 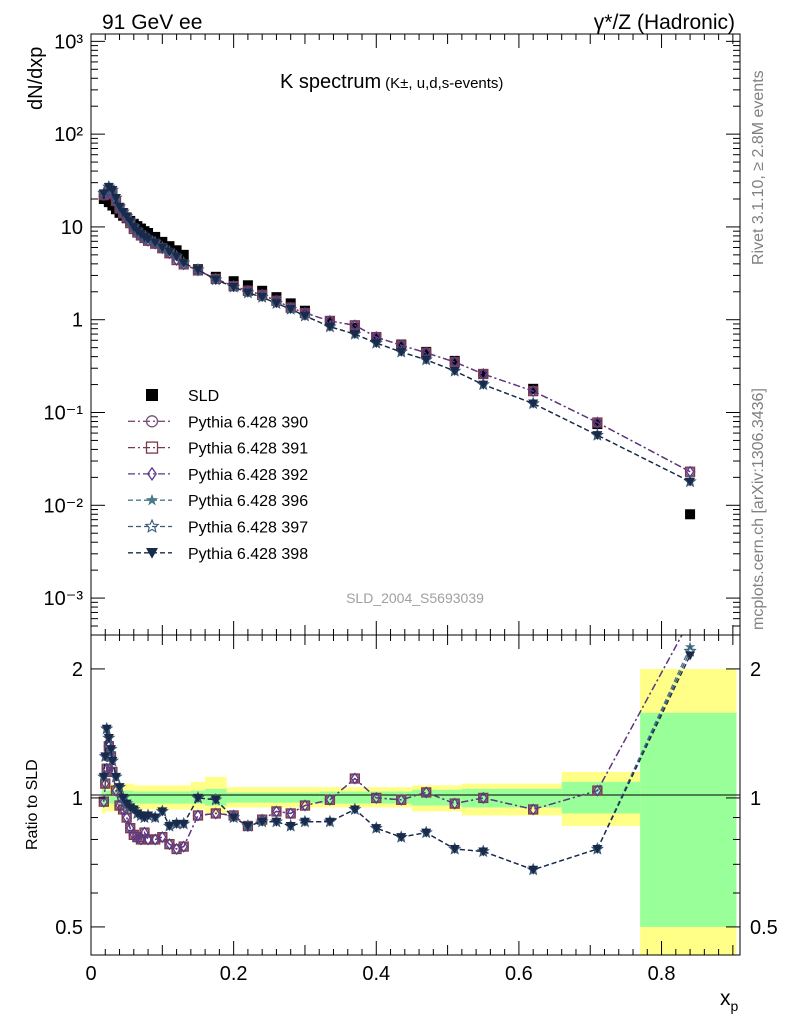 I want to click on legend-item: SLD, so click(x=182, y=396).